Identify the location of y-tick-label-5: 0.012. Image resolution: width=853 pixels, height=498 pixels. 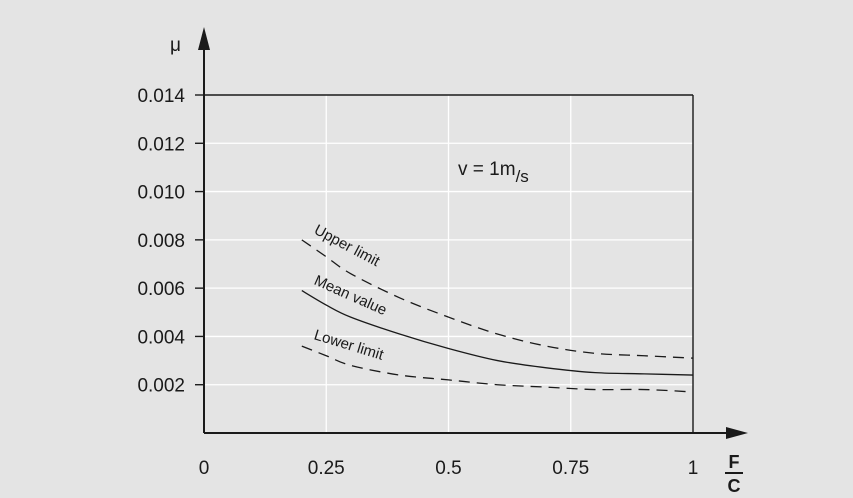
(161, 144).